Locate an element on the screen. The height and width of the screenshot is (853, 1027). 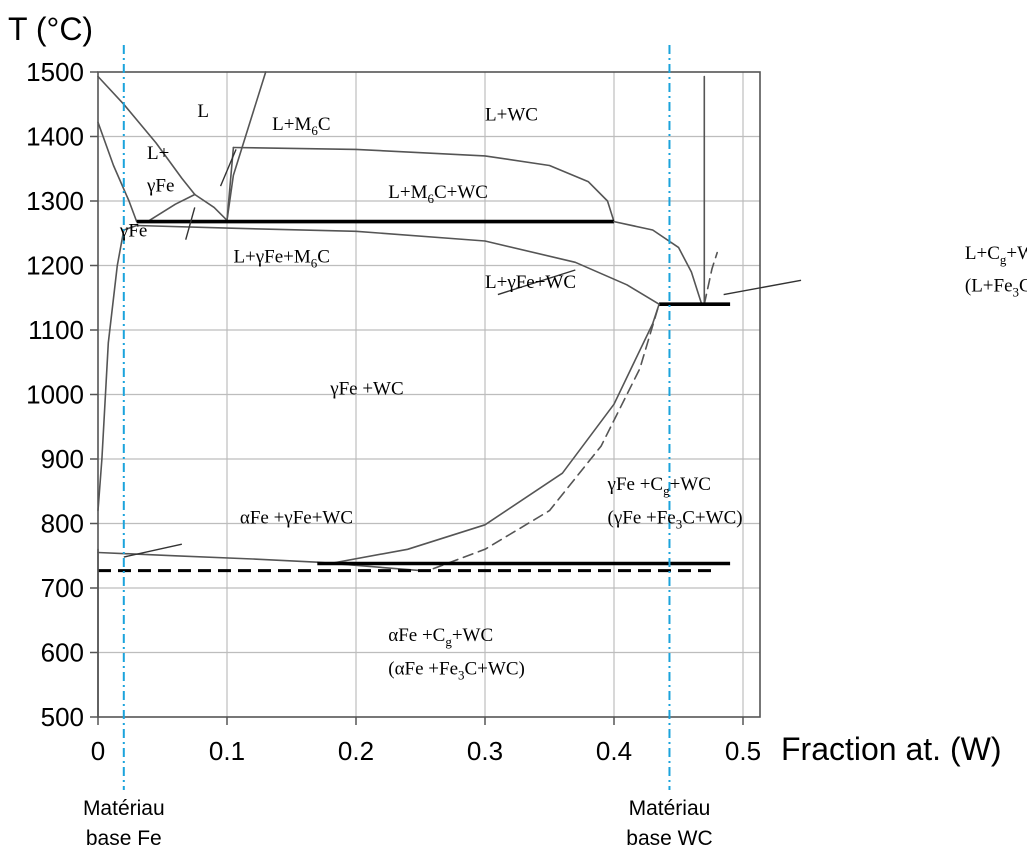
boundary-three-phase-lower is located at coordinates (397, 264).